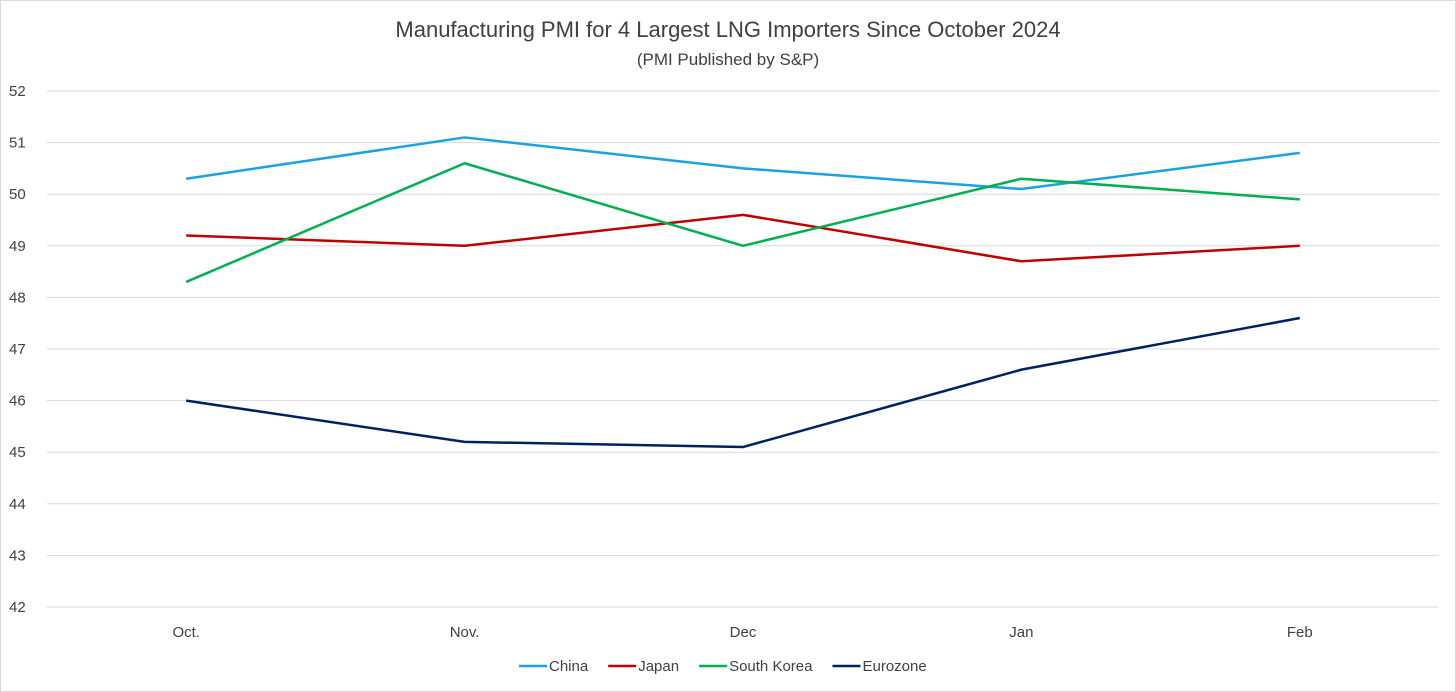 Image resolution: width=1456 pixels, height=692 pixels. I want to click on y-tick-label: 51, so click(17, 143).